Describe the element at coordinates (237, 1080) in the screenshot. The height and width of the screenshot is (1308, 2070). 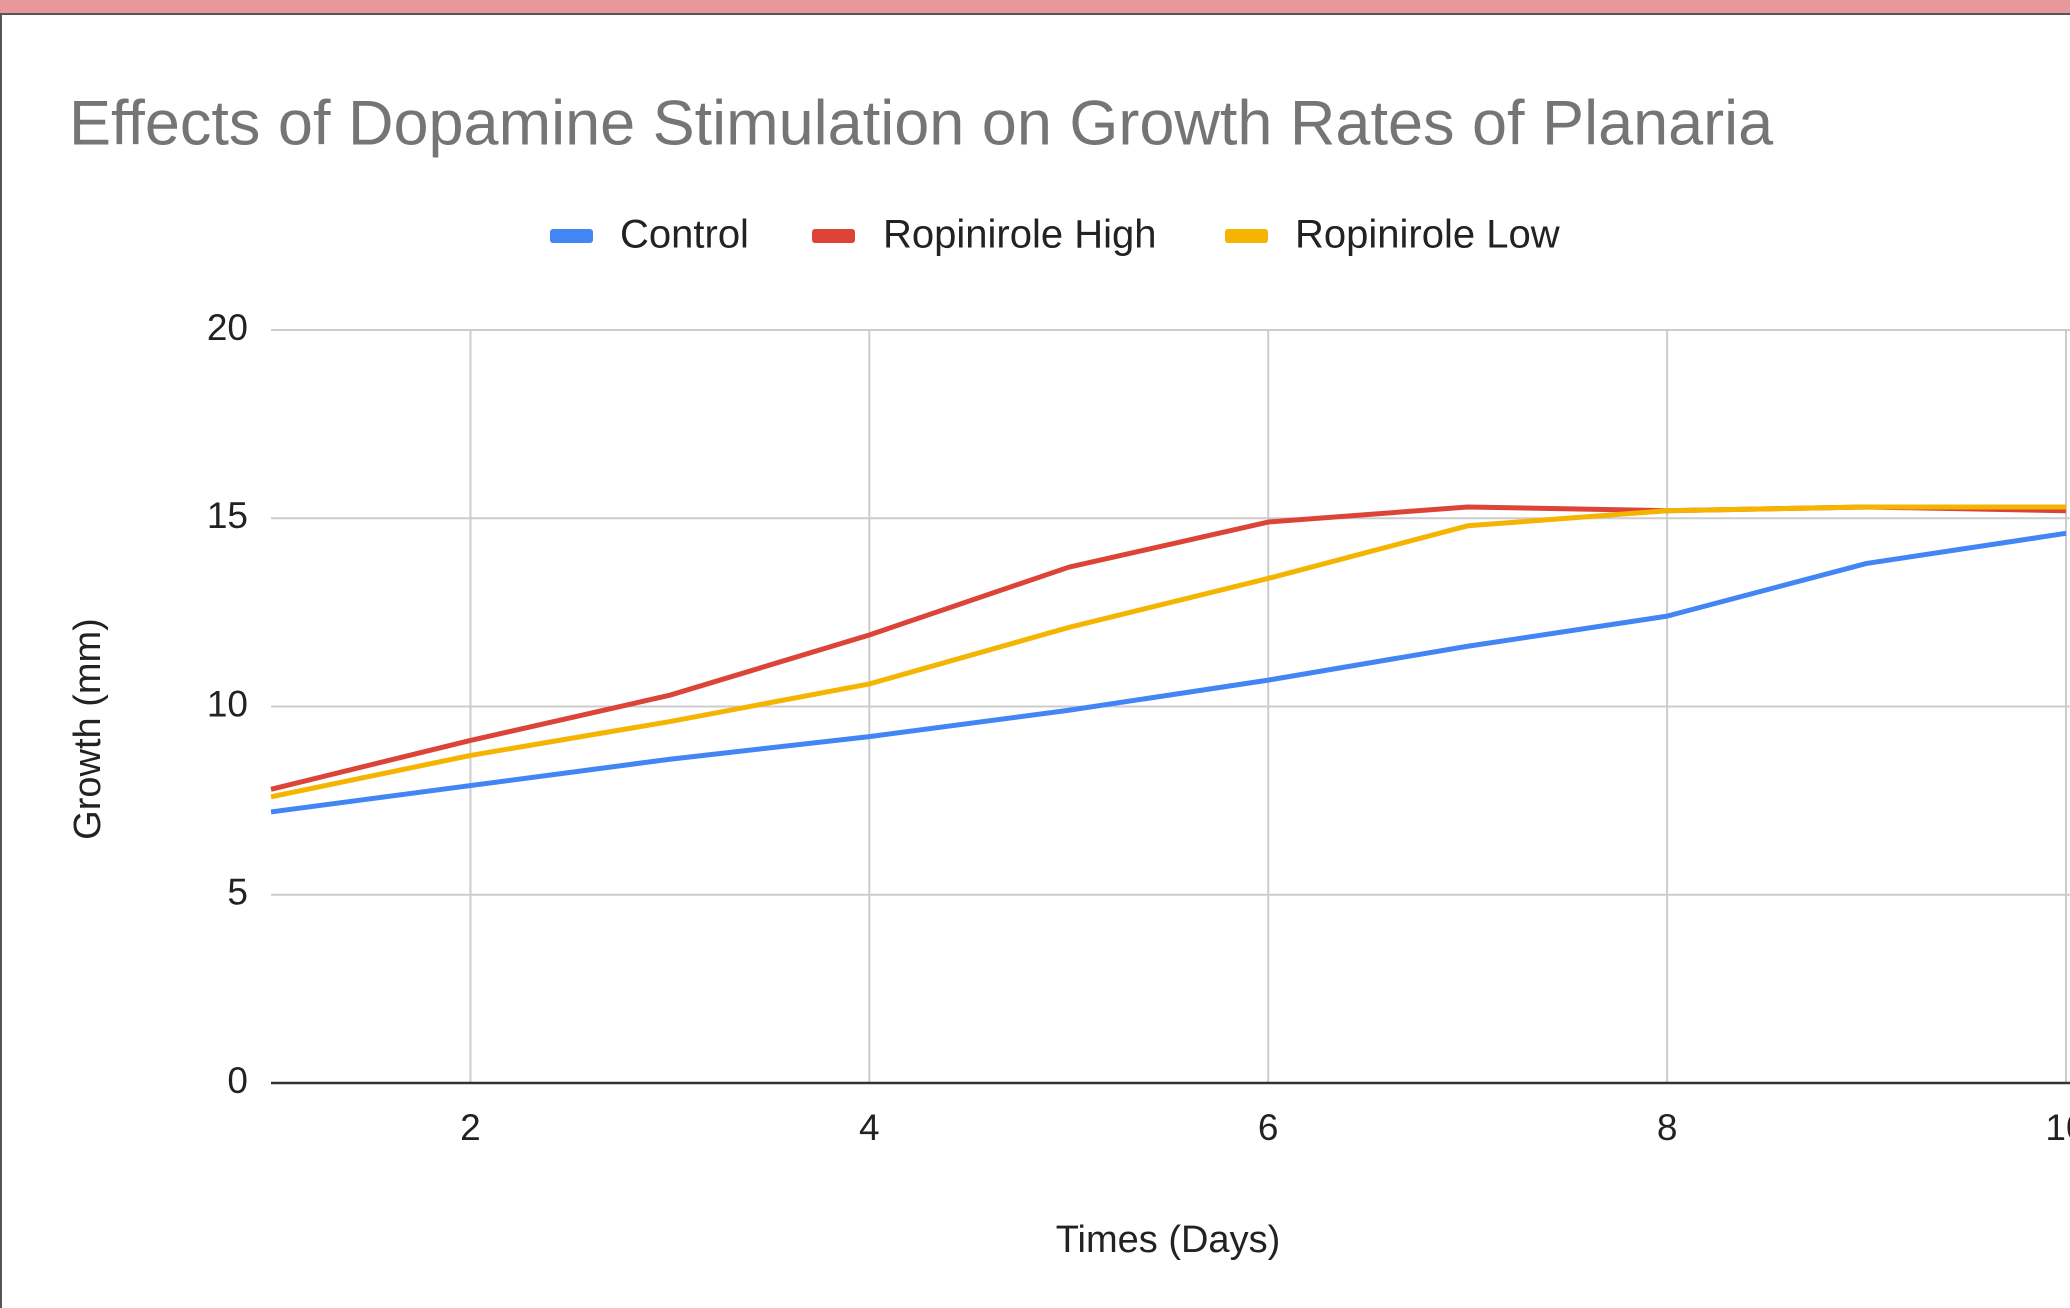
I see `y-tick-label: 0` at that location.